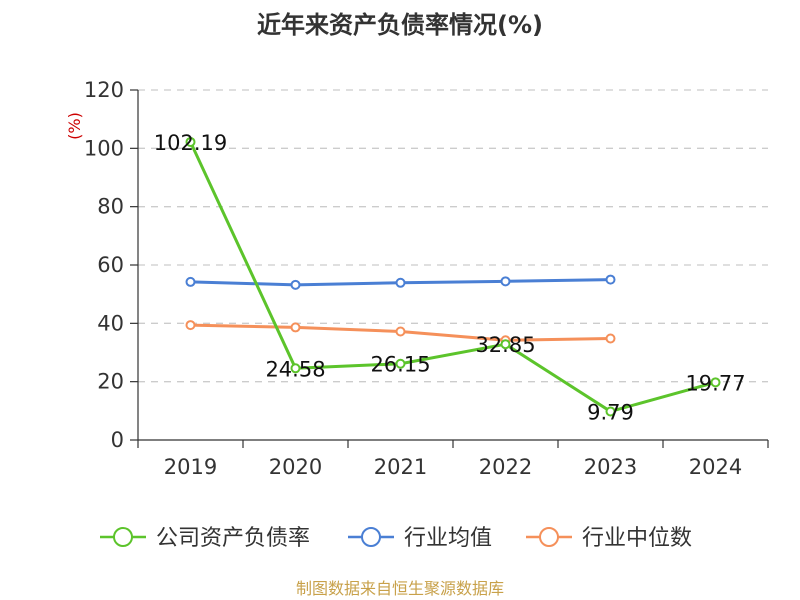  What do you see at coordinates (637, 538) in the screenshot?
I see `legend-label: 行业中位数` at bounding box center [637, 538].